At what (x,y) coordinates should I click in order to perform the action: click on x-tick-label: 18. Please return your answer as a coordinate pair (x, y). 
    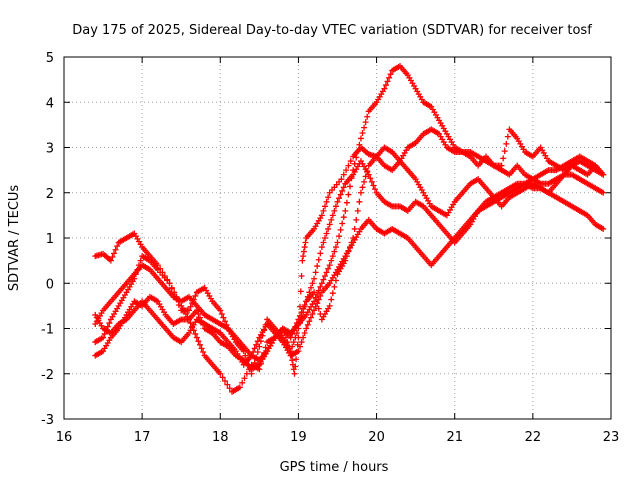
    Looking at the image, I should click on (220, 437).